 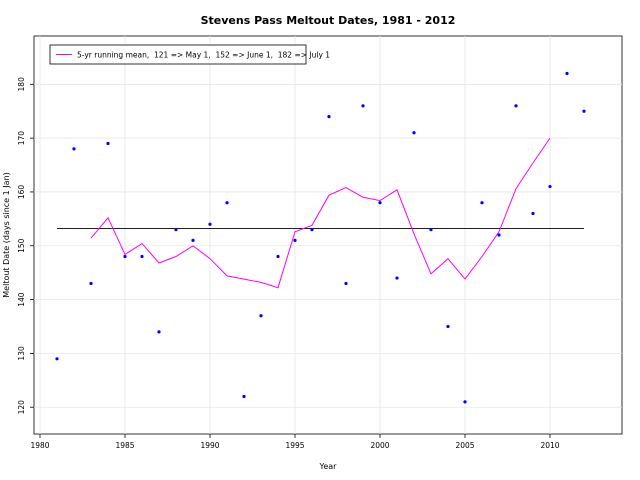 I want to click on y-axis-ticks: 120 130 140 150 160 170 180, so click(x=25, y=245).